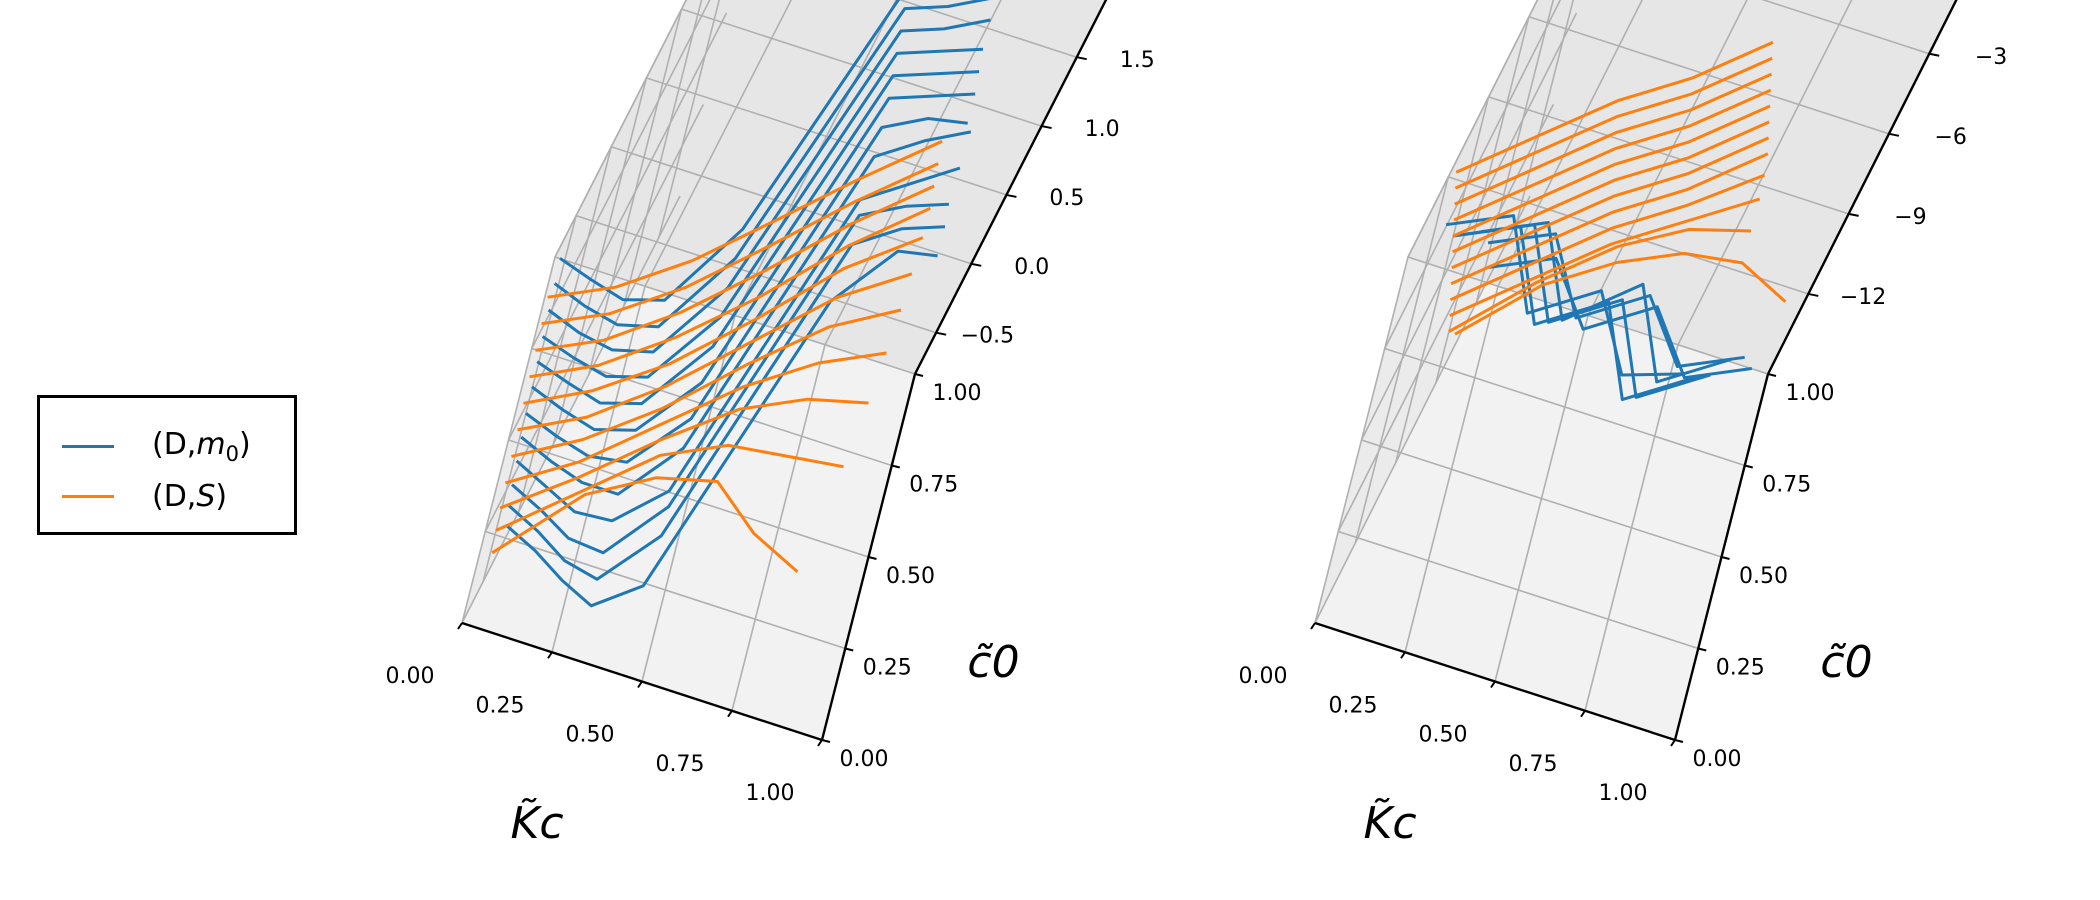 This screenshot has height=900, width=2100. I want to click on plot2-z-tick-label: −9, so click(1910, 217).